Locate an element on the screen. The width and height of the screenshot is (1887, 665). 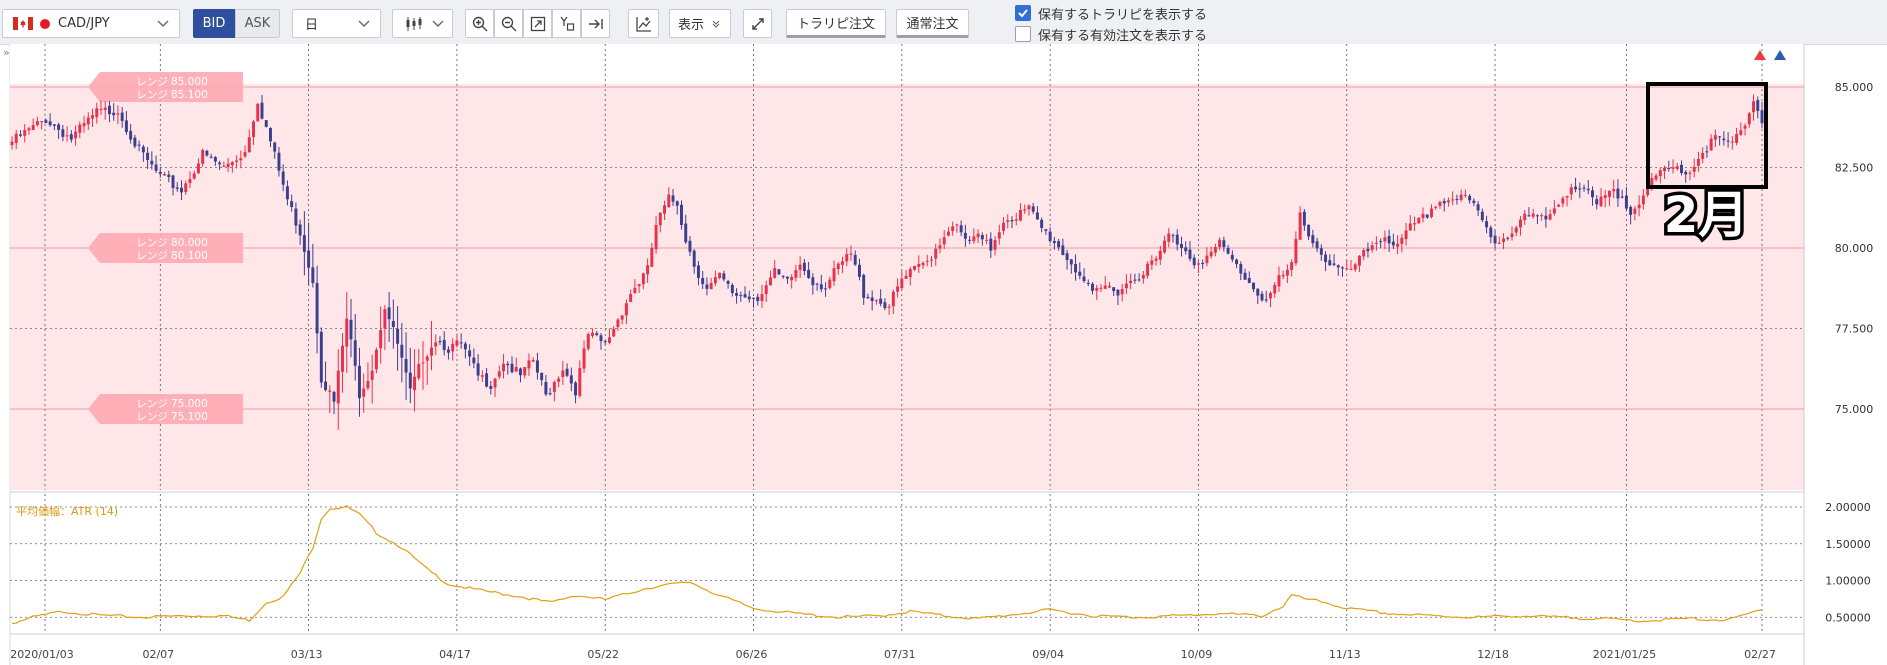
cursor-button is located at coordinates (566, 23).